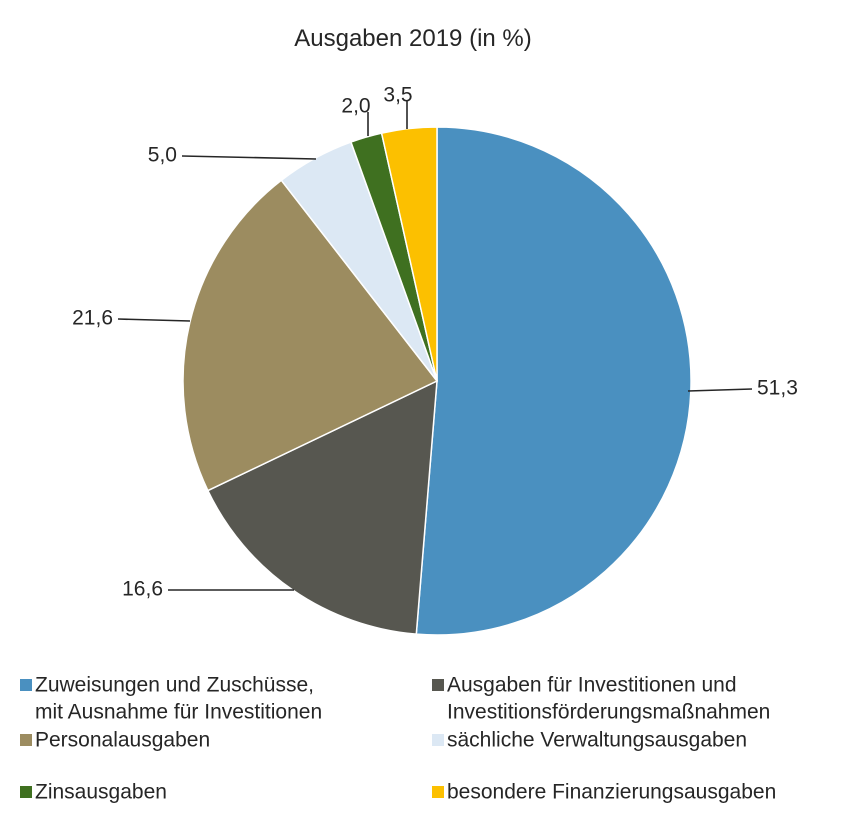 The image size is (844, 838). What do you see at coordinates (608, 712) in the screenshot?
I see `legend-label-2-line-2: Investitionsförderungsmaßnahmen` at bounding box center [608, 712].